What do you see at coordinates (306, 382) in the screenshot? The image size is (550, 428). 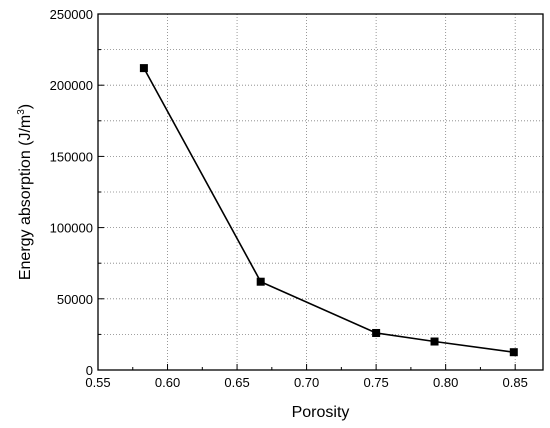 I see `x-tick-label: 0.70` at bounding box center [306, 382].